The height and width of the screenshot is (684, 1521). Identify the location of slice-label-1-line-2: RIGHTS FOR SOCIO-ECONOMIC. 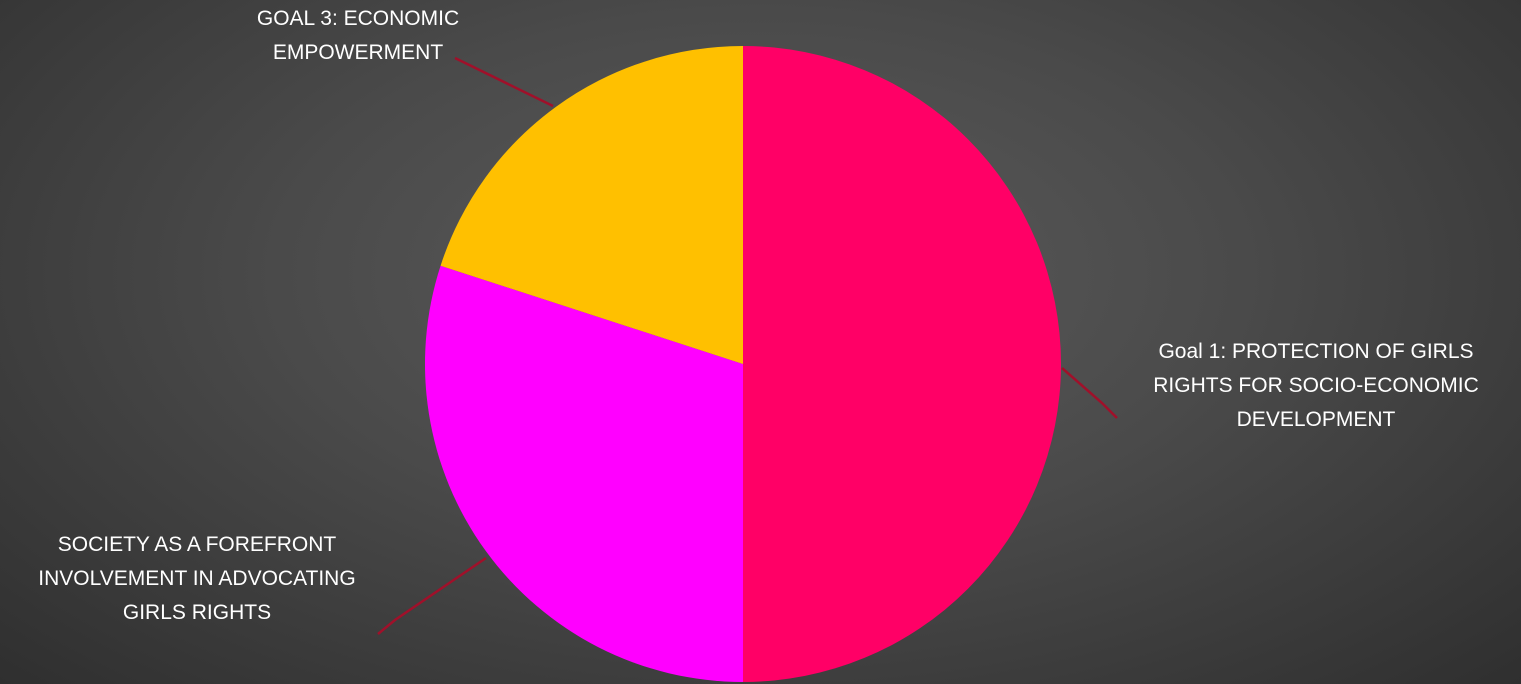
(1316, 385).